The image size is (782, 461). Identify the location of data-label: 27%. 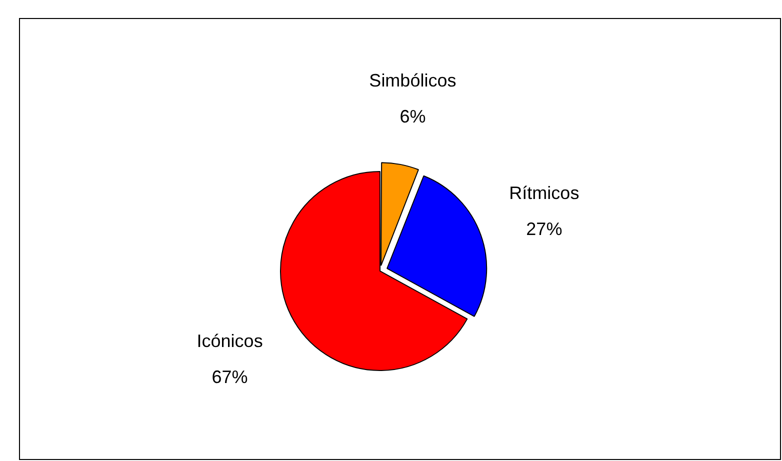
(544, 228).